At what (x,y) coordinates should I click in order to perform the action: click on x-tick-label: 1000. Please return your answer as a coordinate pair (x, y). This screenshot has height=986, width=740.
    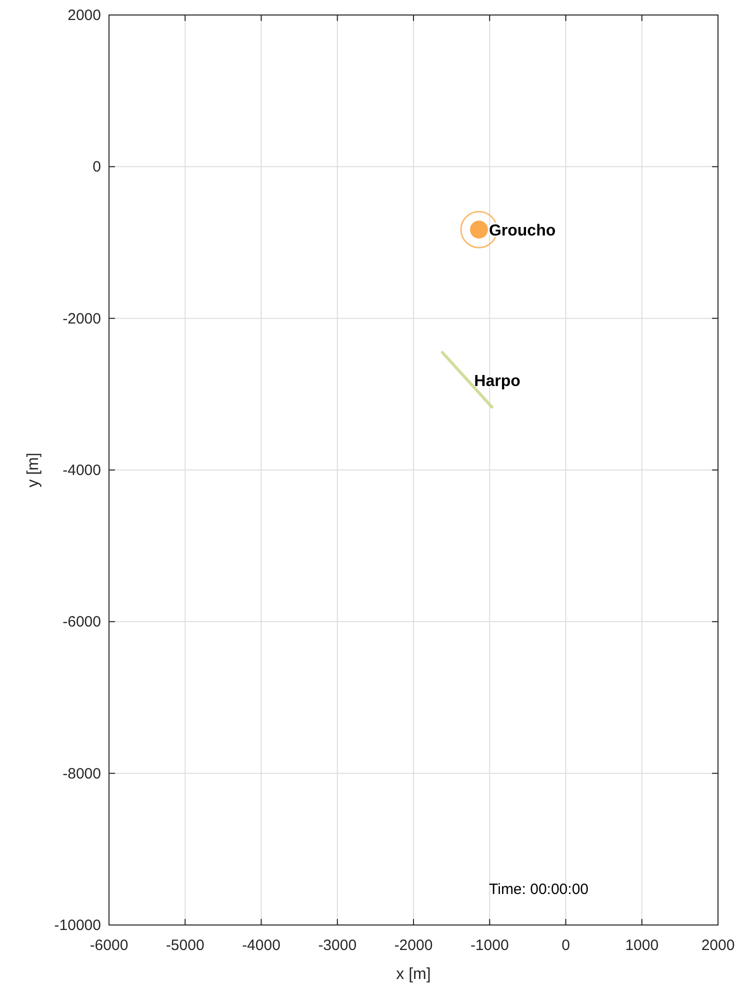
    Looking at the image, I should click on (642, 945).